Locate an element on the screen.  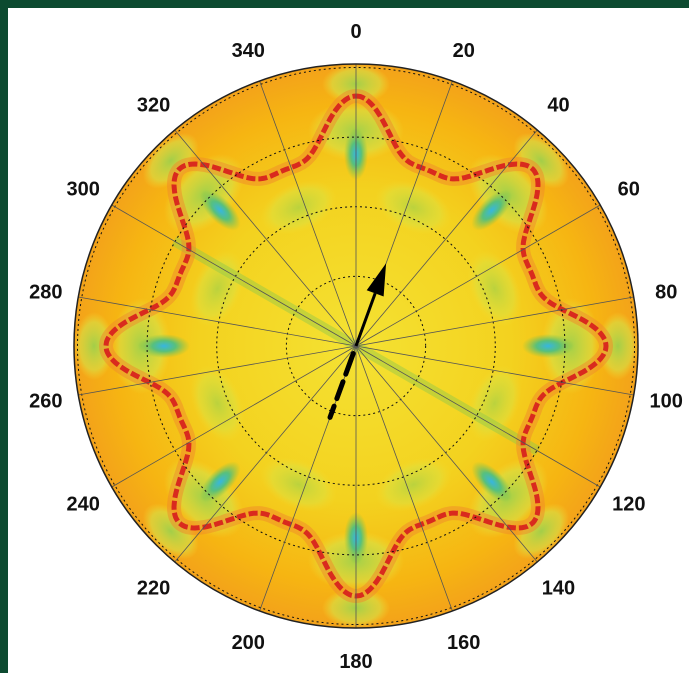
angle-tick-label: 180 is located at coordinates (355, 662).